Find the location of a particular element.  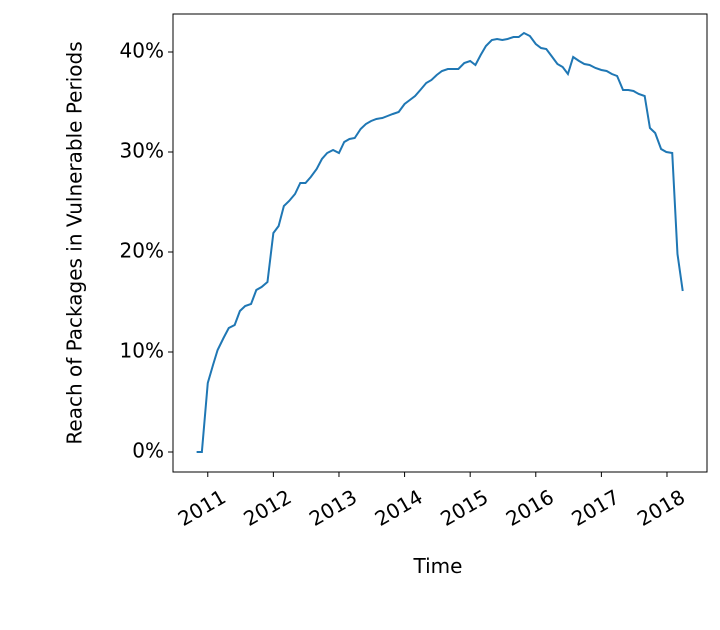

y-tick-label: 0% is located at coordinates (148, 451).